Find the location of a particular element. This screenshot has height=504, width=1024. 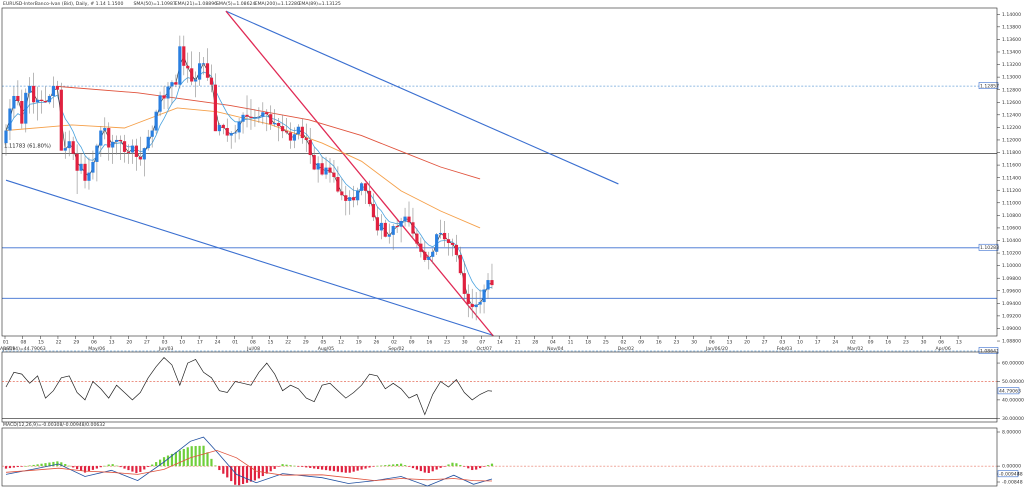

price-tick-label: 1.11000 is located at coordinates (1011, 203).